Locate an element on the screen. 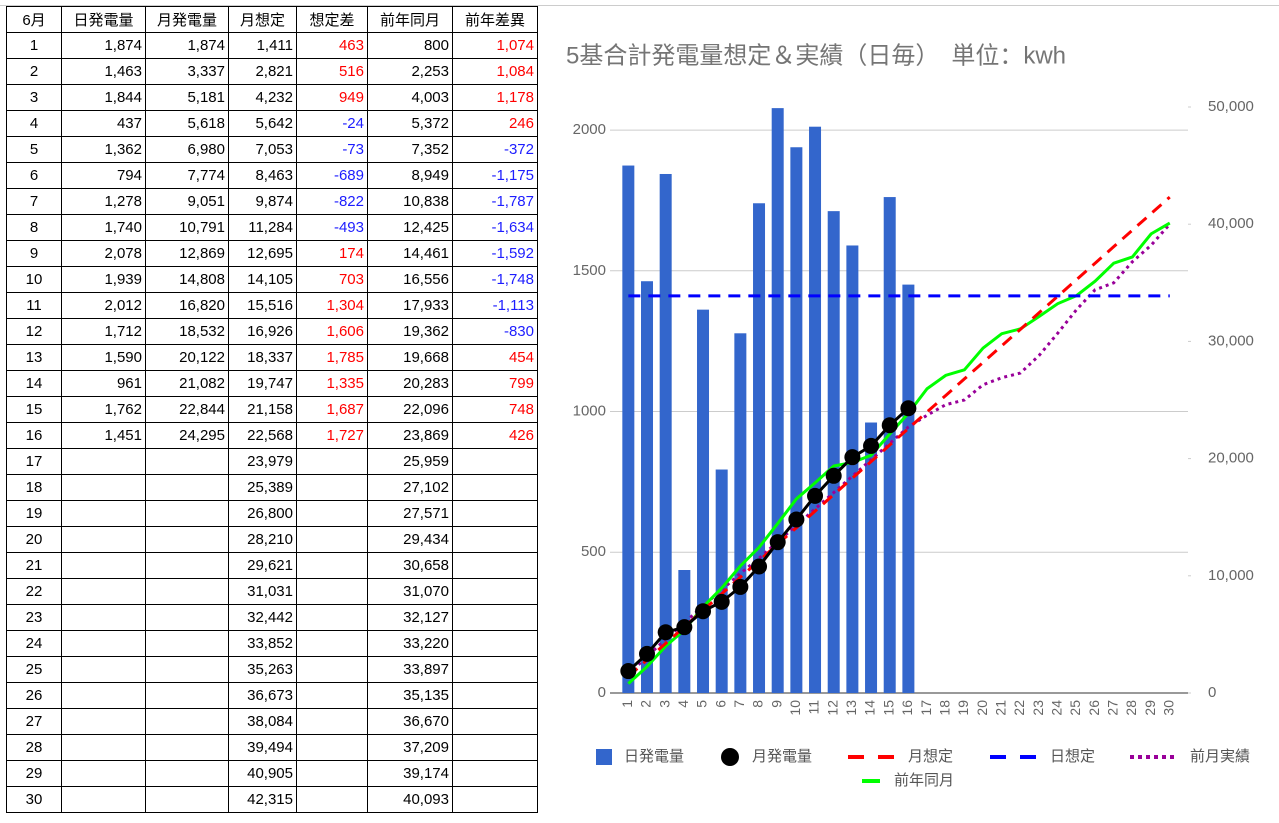 The image size is (1279, 823). cell: 38,084 is located at coordinates (262, 721).